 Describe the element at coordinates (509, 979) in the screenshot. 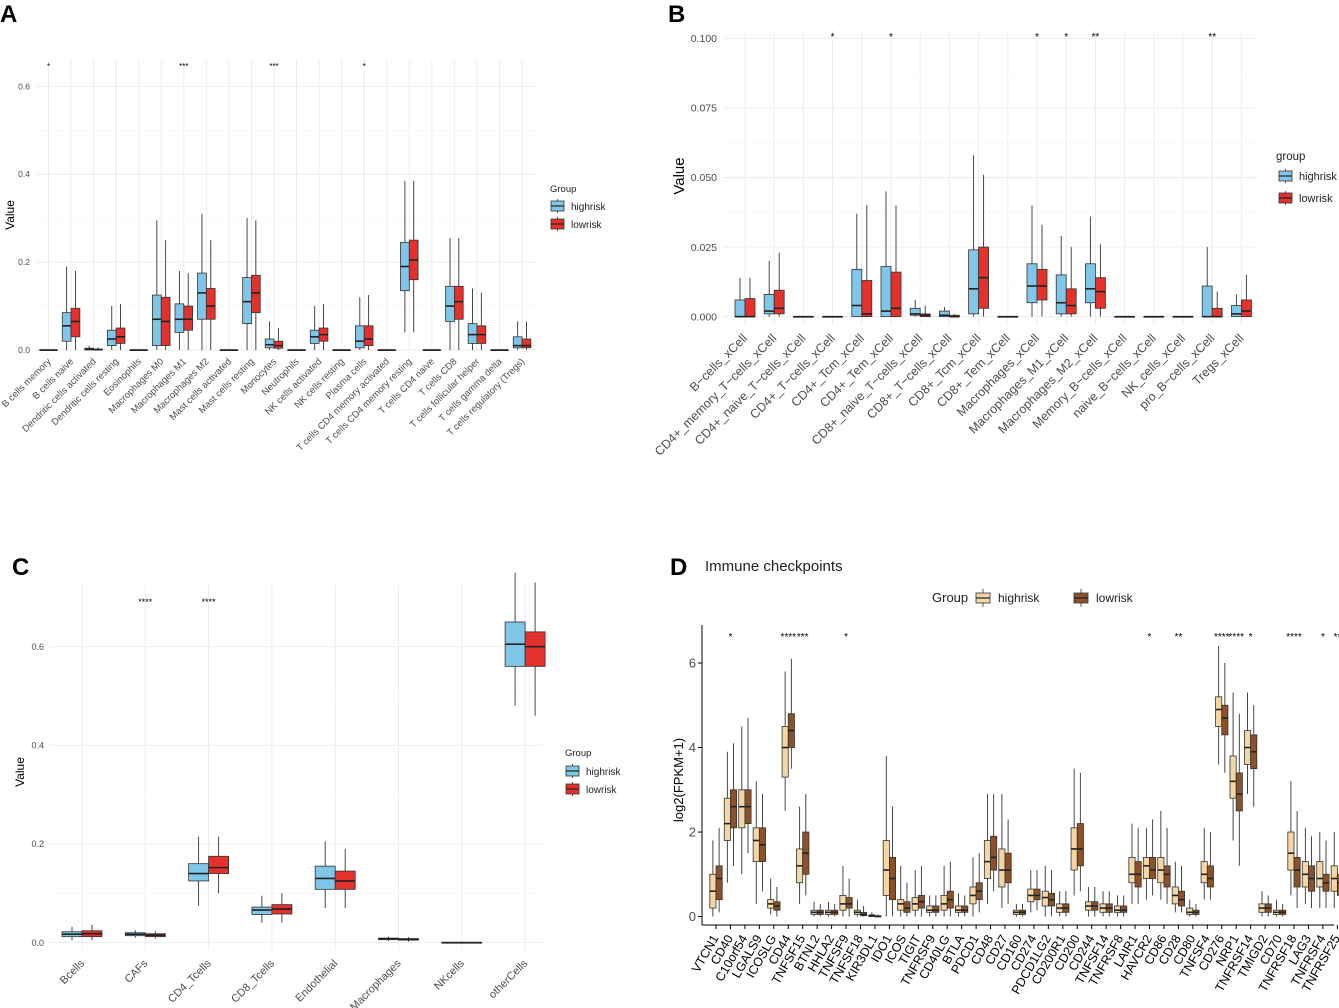

I see `x-tick-label: otherCells` at that location.